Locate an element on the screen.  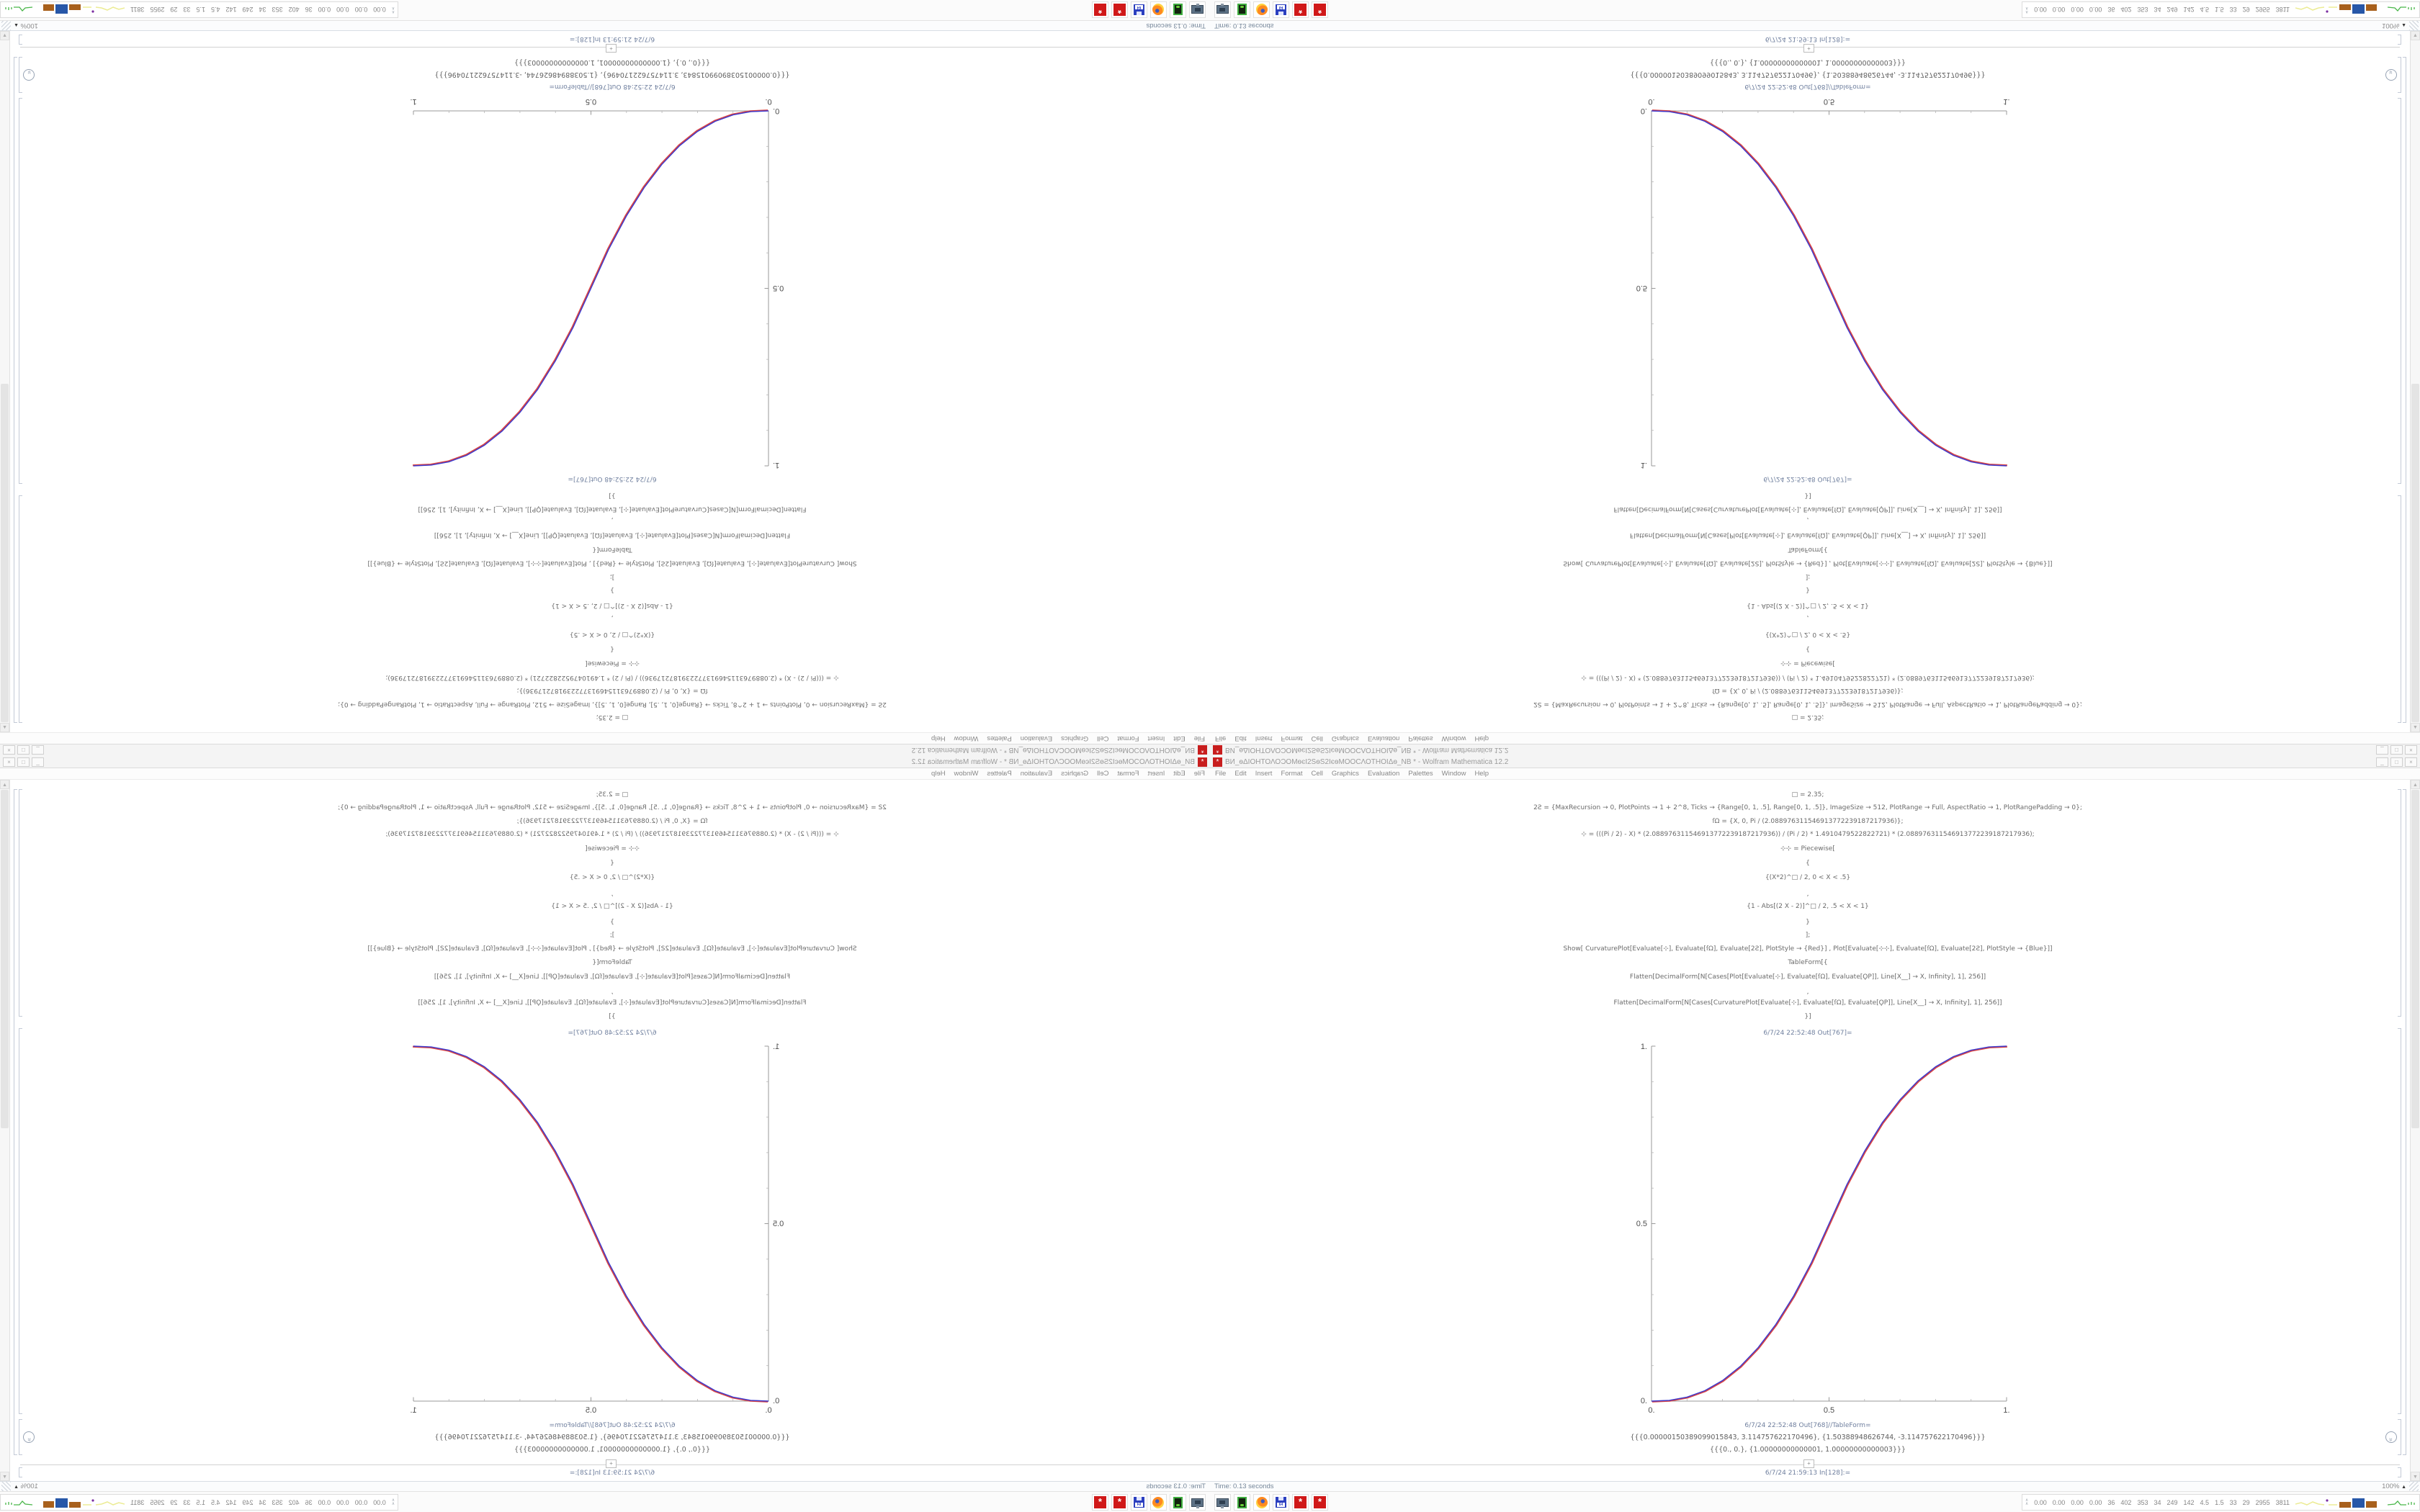
insert-cell-plus-button: + is located at coordinates (611, 1463).